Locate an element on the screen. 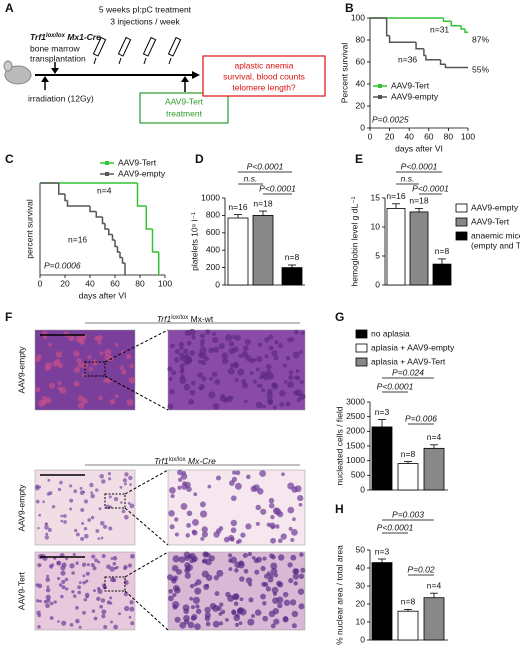 This screenshot has height=670, width=520. x-tick-label: 60 is located at coordinates (115, 283).